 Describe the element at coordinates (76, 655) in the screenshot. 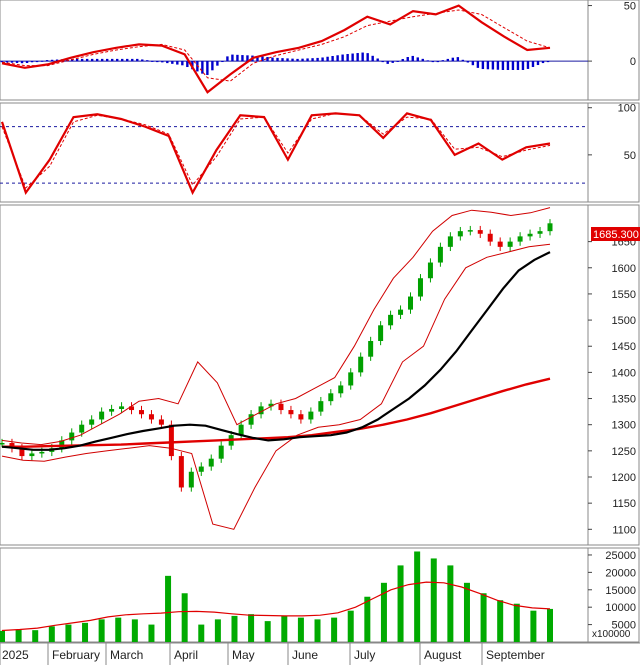

I see `month-label: February` at that location.